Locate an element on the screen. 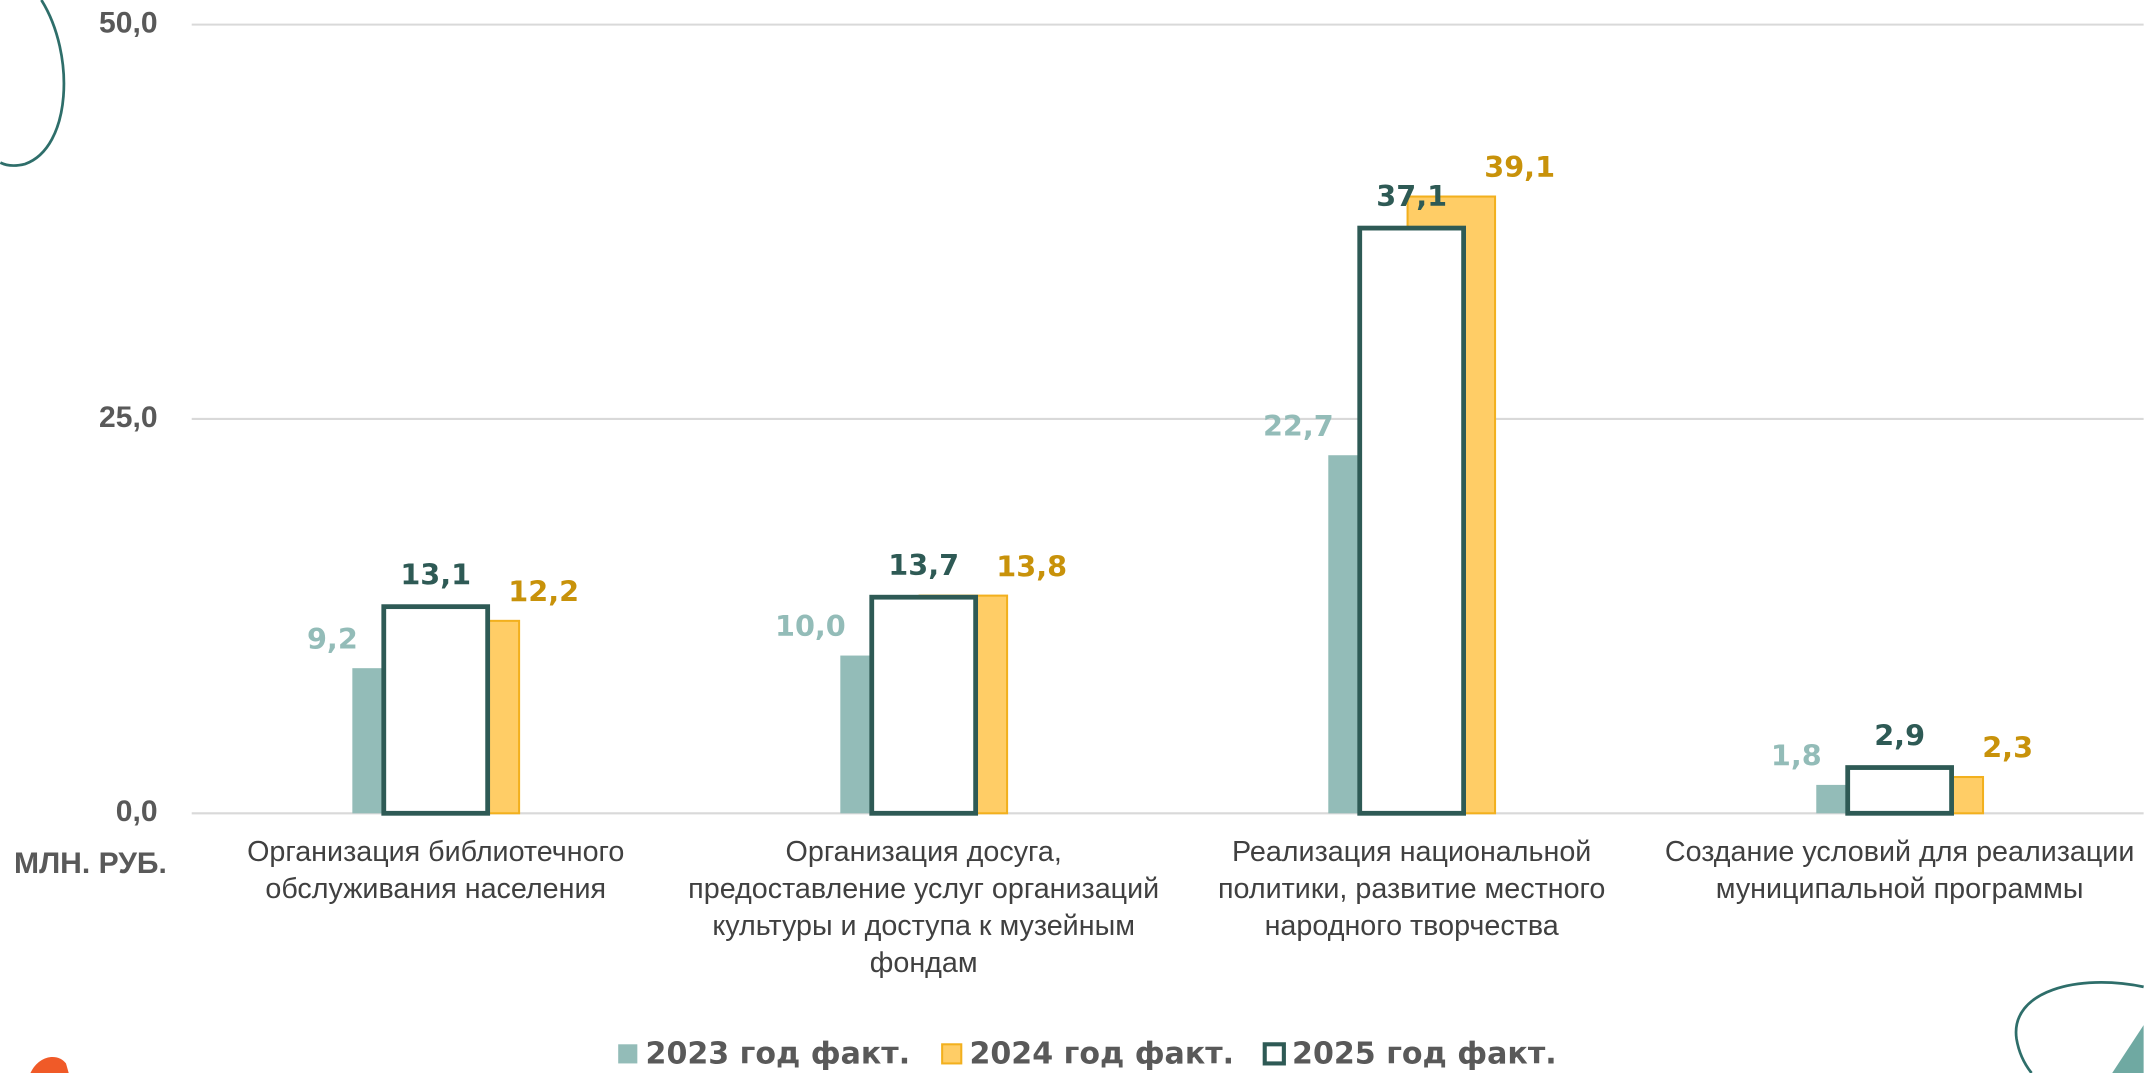 The height and width of the screenshot is (1073, 2144). y-tick-label: 0,0 is located at coordinates (137, 811).